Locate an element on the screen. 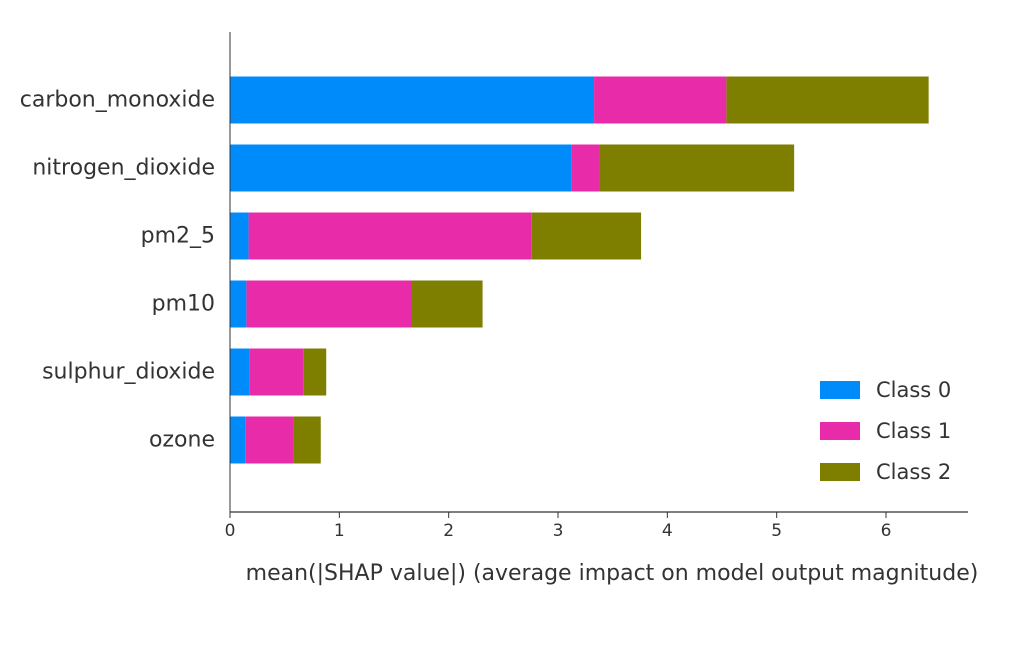 This screenshot has width=1034, height=654. x-tick-label: 3 is located at coordinates (558, 531).